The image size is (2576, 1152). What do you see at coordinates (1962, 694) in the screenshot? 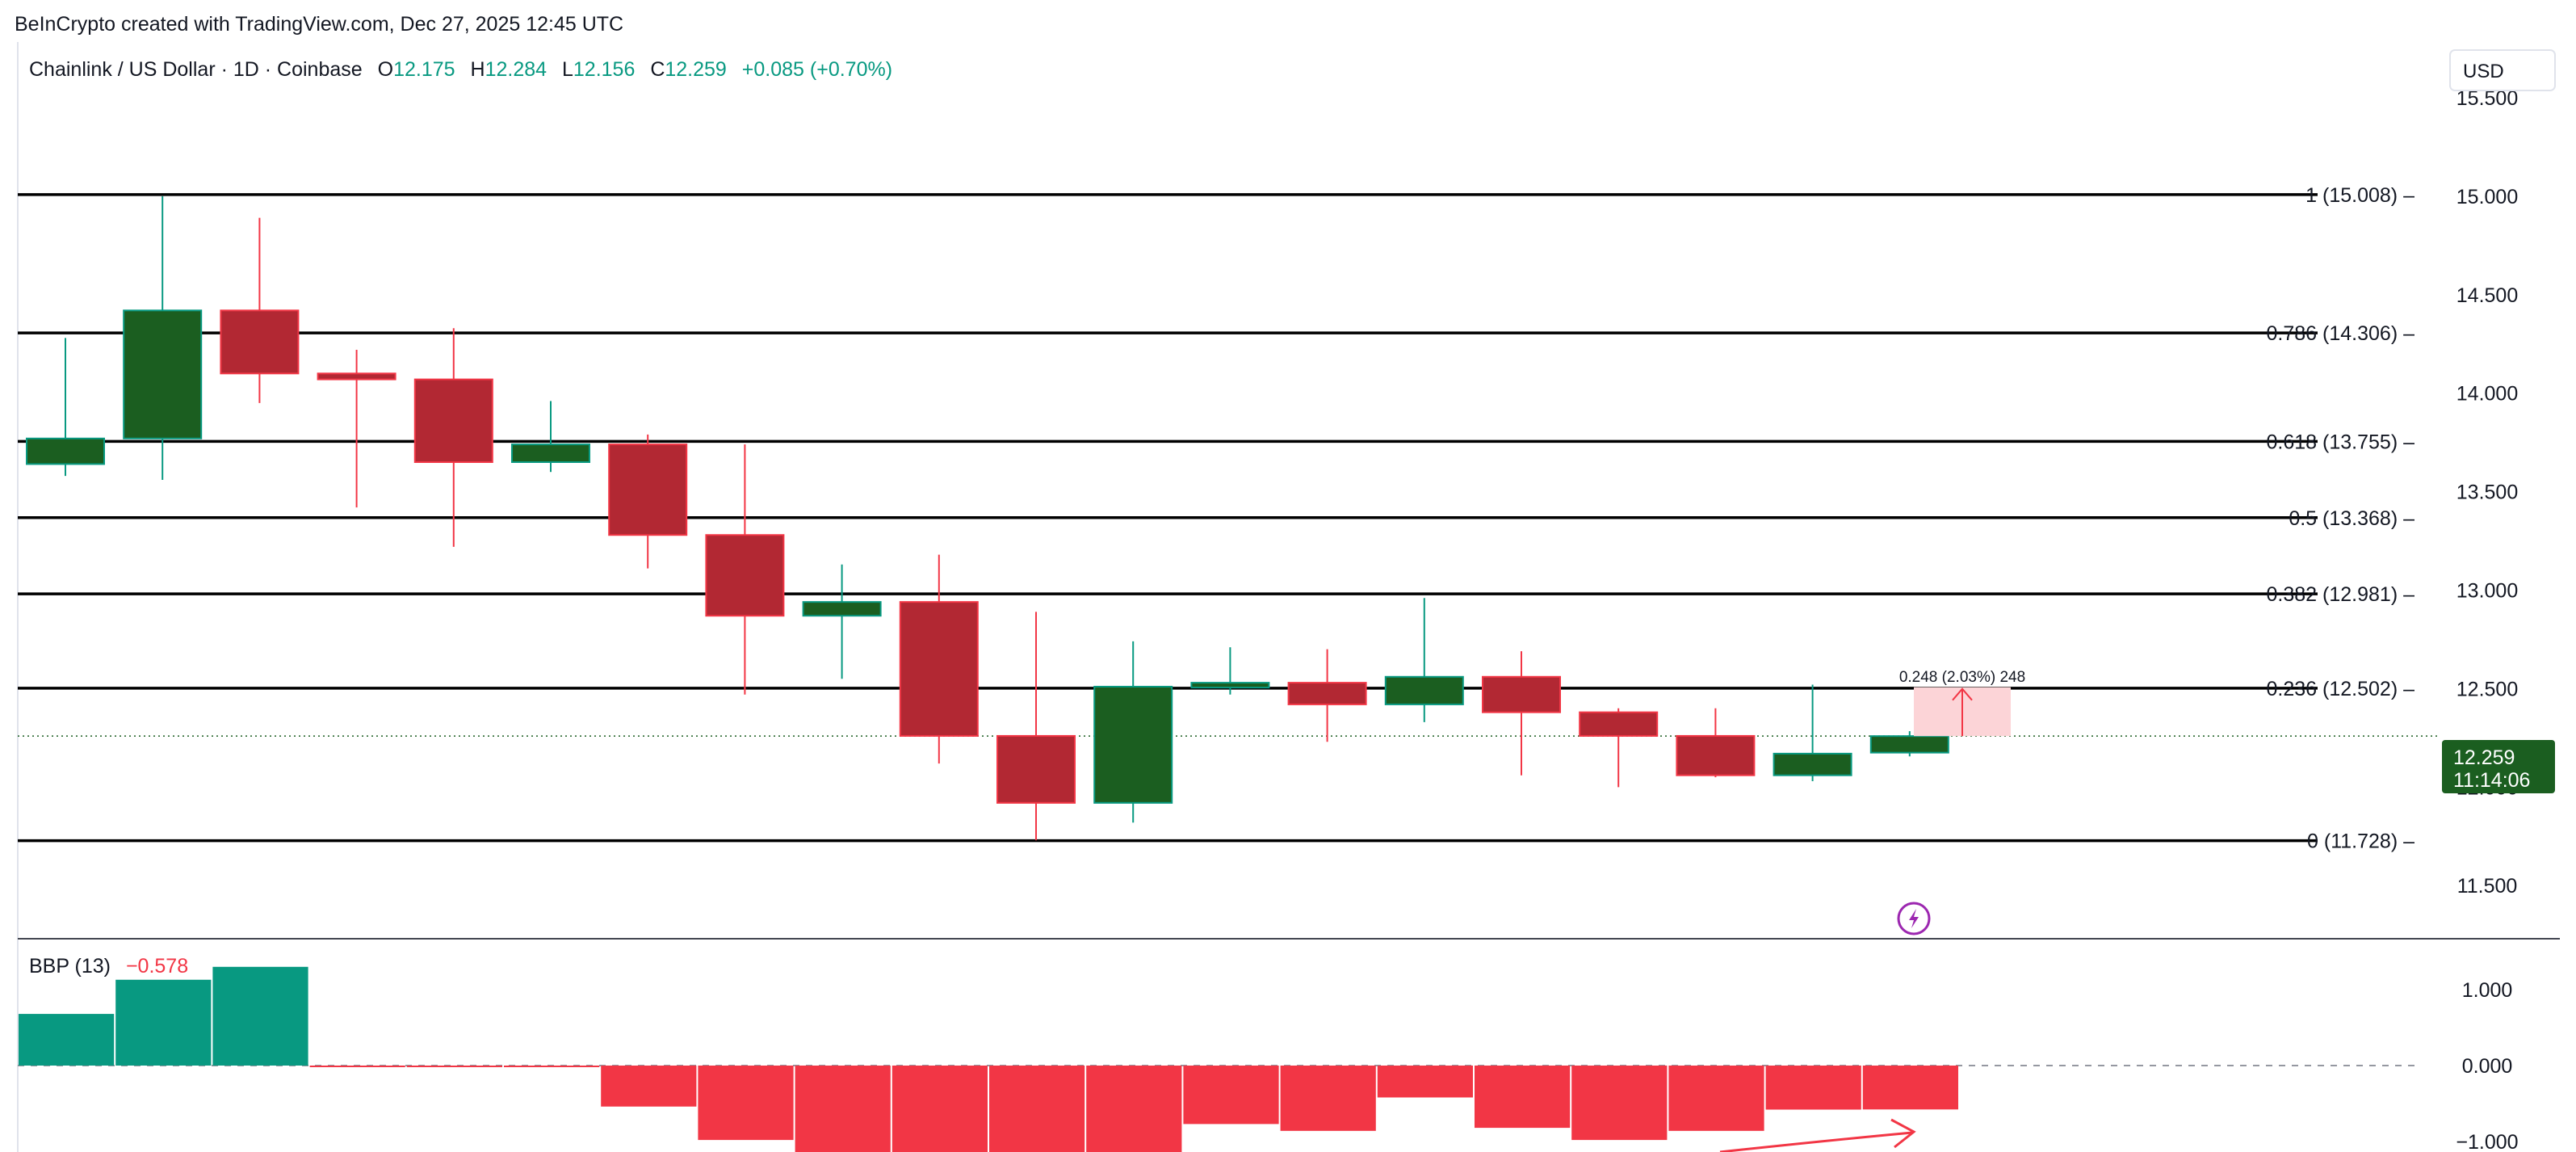
I see `measure-arrow-head` at bounding box center [1962, 694].